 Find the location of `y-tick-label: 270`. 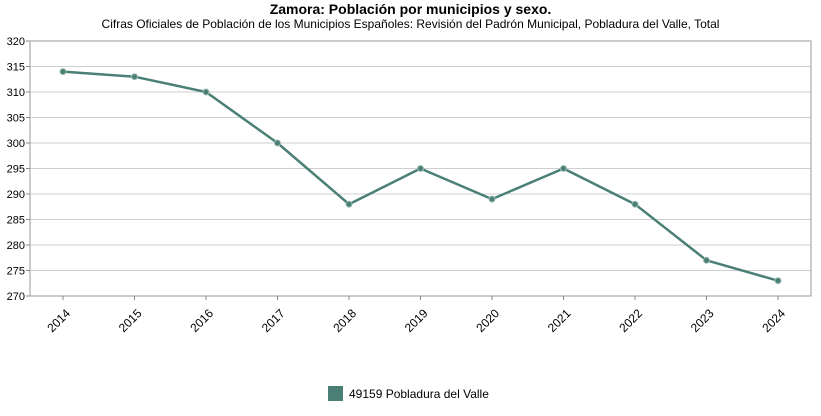

y-tick-label: 270 is located at coordinates (16, 297).